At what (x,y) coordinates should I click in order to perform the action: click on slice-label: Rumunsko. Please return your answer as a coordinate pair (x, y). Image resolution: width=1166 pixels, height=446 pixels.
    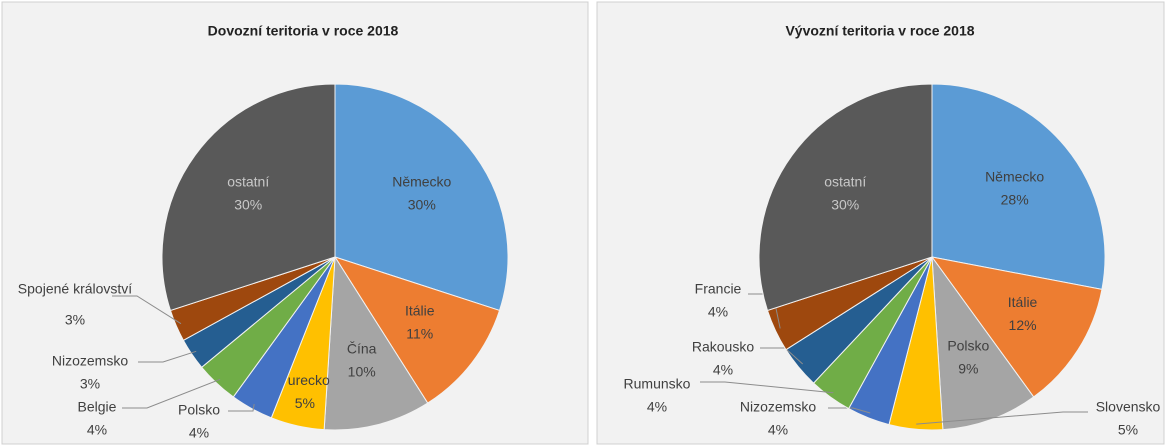
    Looking at the image, I should click on (657, 384).